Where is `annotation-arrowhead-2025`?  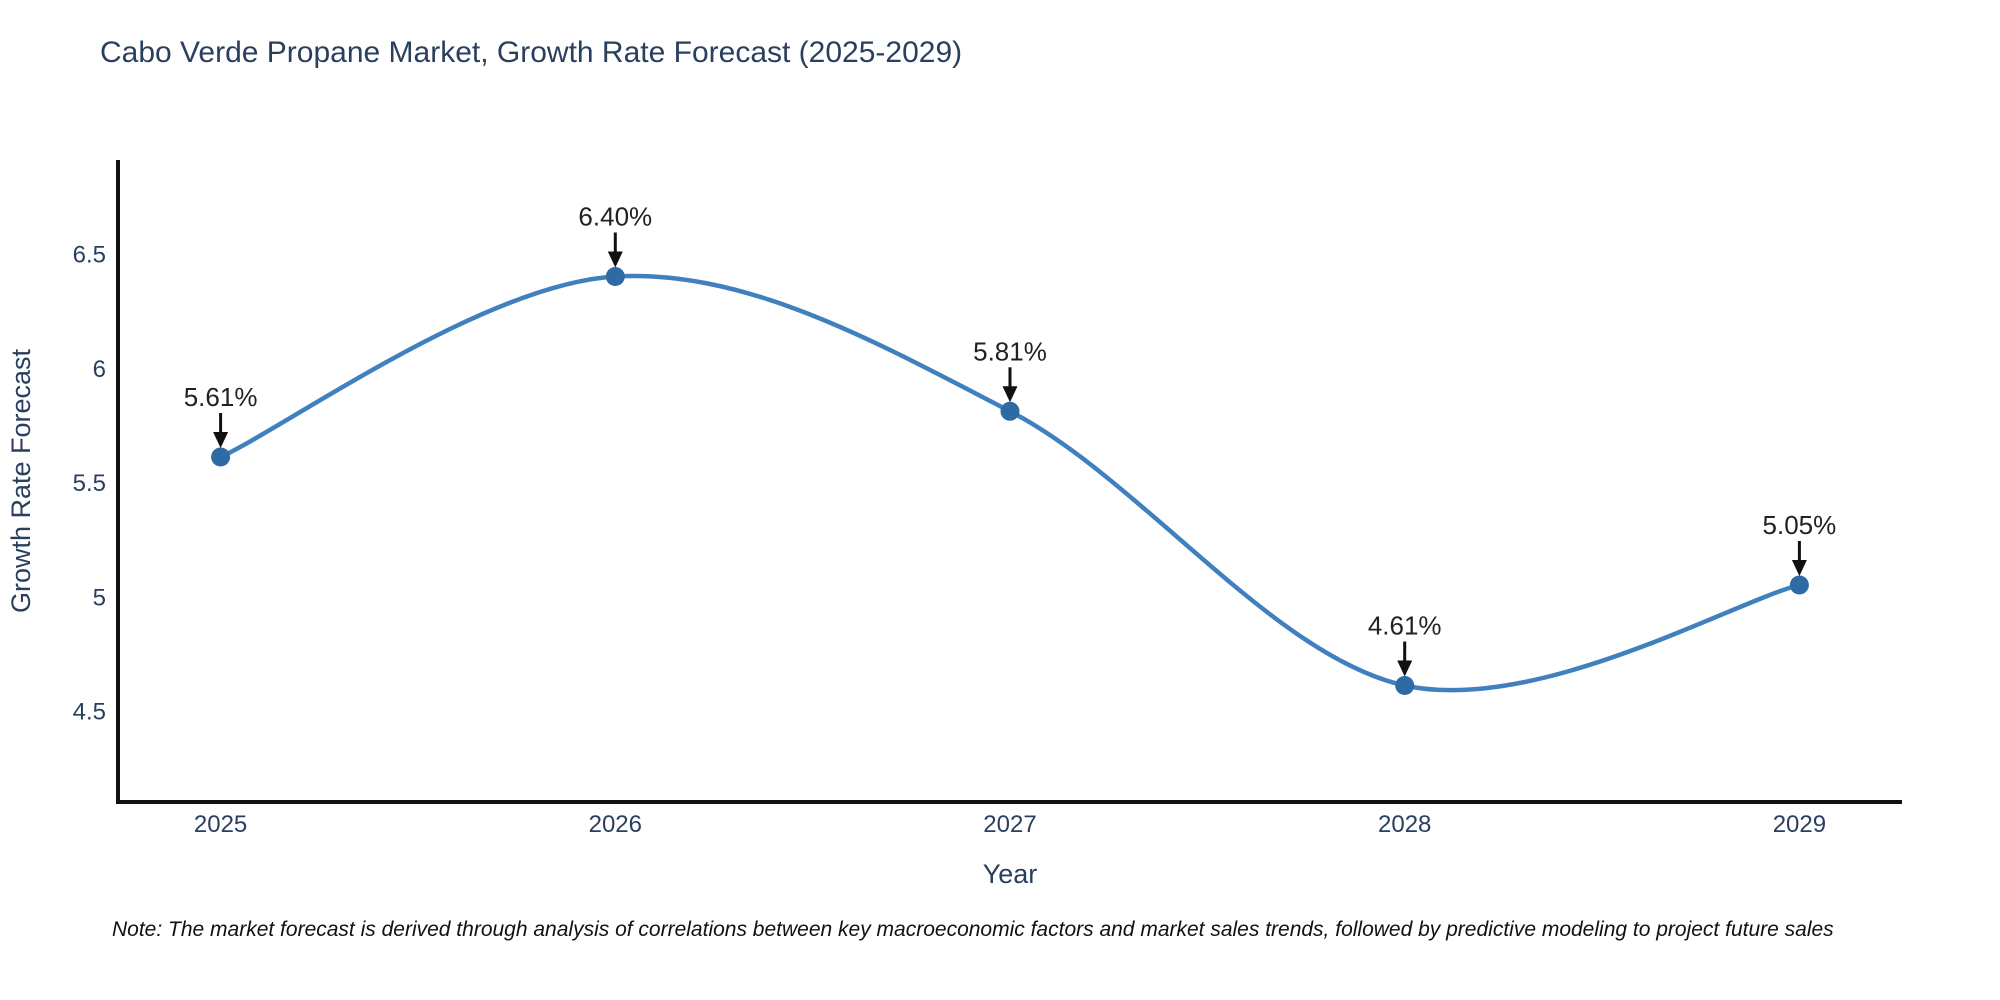
annotation-arrowhead-2025 is located at coordinates (221, 440).